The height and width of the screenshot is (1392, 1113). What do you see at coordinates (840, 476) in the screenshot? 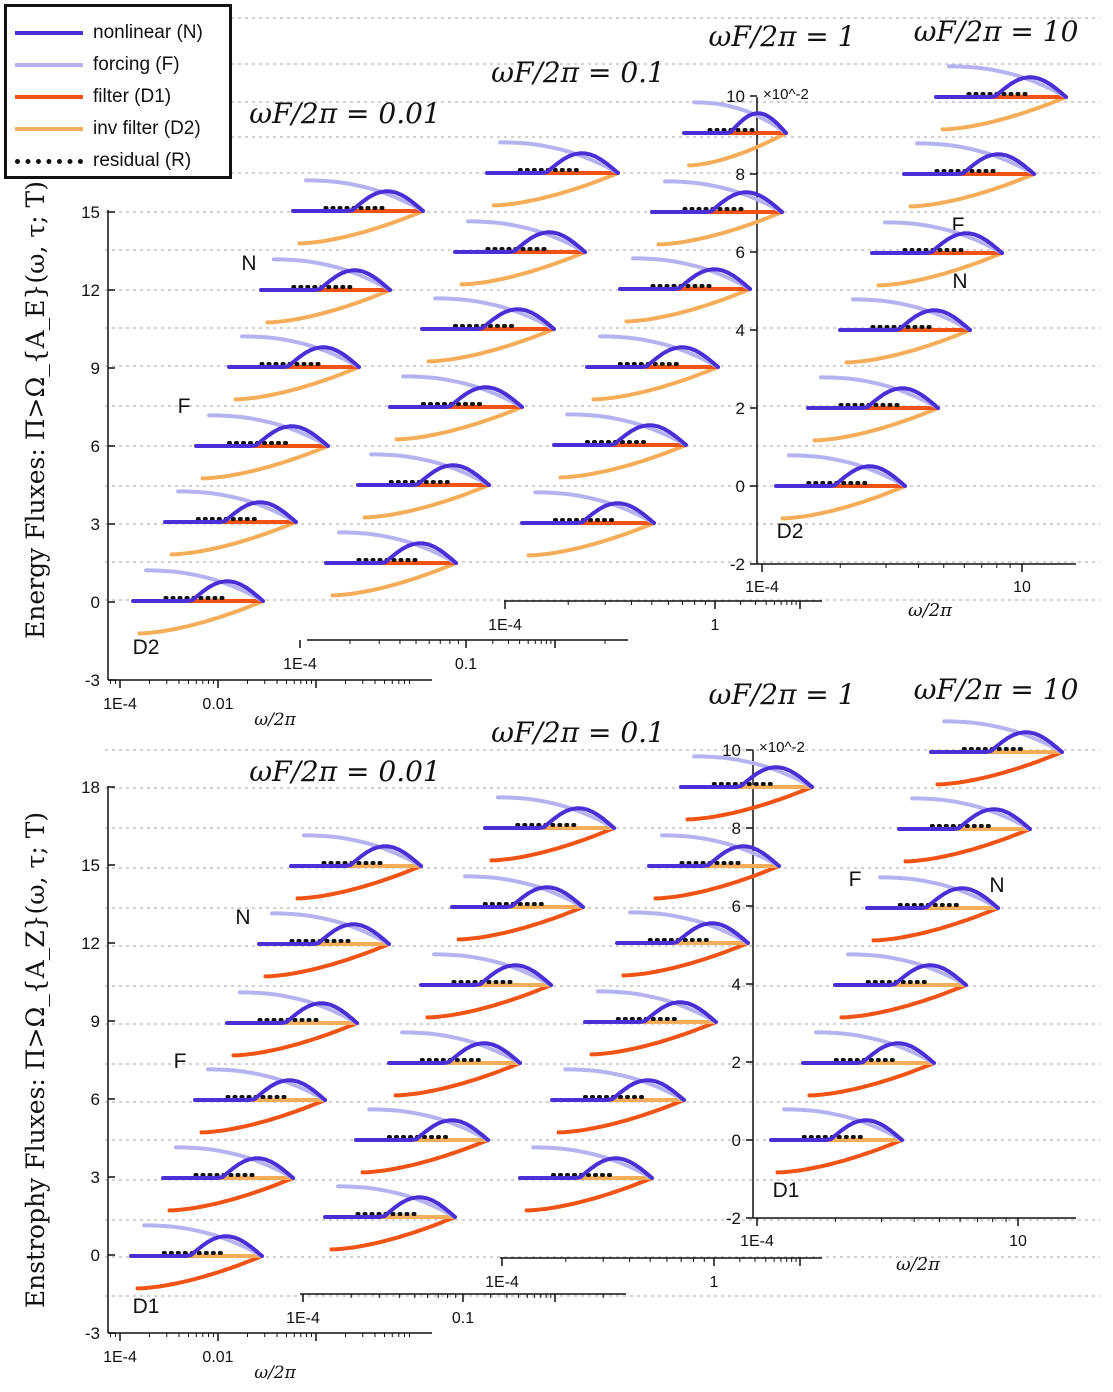
I see `energy-bundle-18-nonlinear` at bounding box center [840, 476].